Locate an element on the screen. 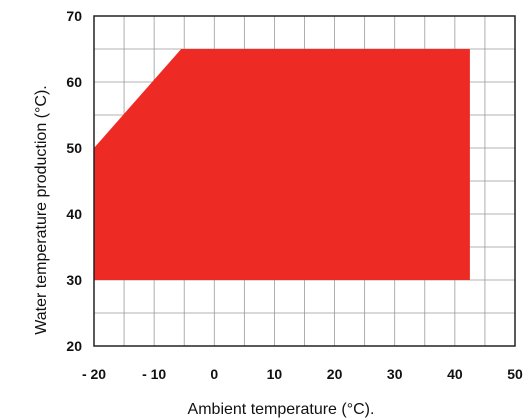 Image resolution: width=525 pixels, height=420 pixels. y-tick-label: 70 is located at coordinates (74, 16).